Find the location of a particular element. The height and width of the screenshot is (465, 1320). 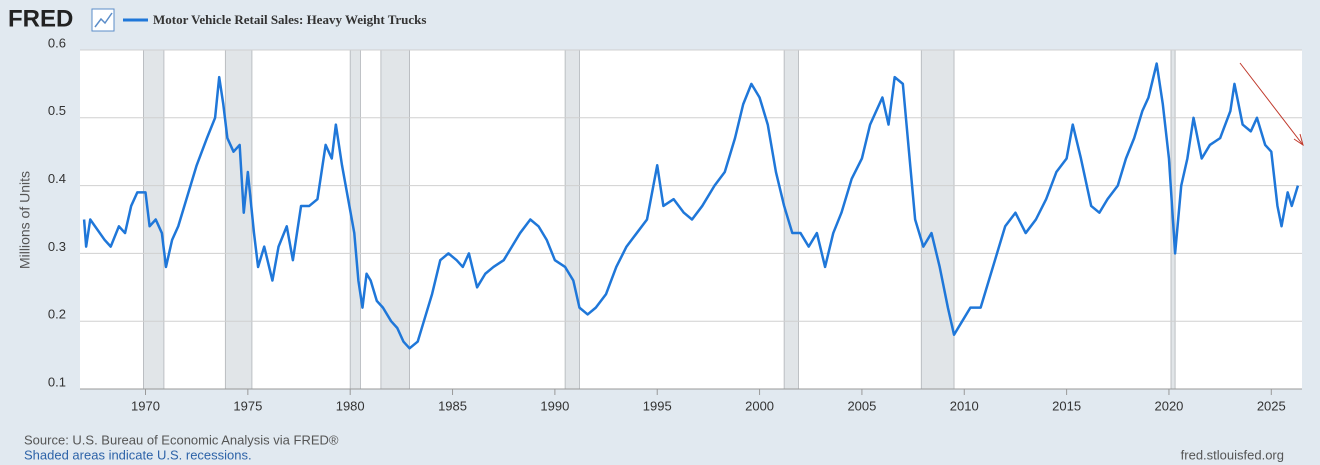

x-tick-label: 1975 is located at coordinates (247, 405).